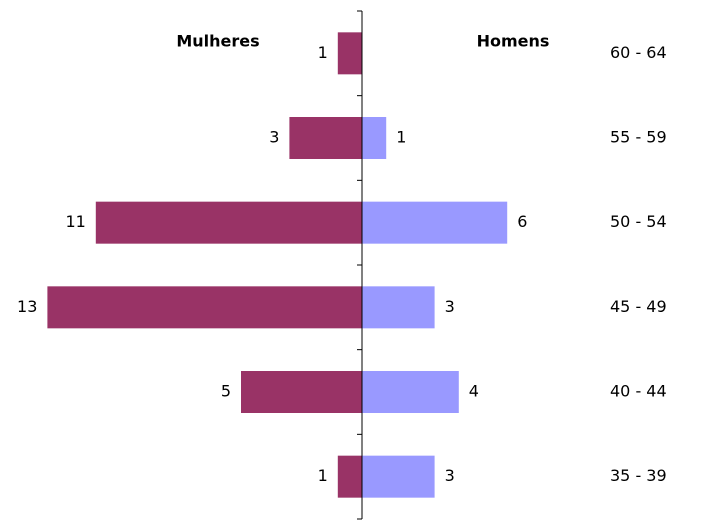  Describe the element at coordinates (75, 221) in the screenshot. I see `value-label: 11` at that location.